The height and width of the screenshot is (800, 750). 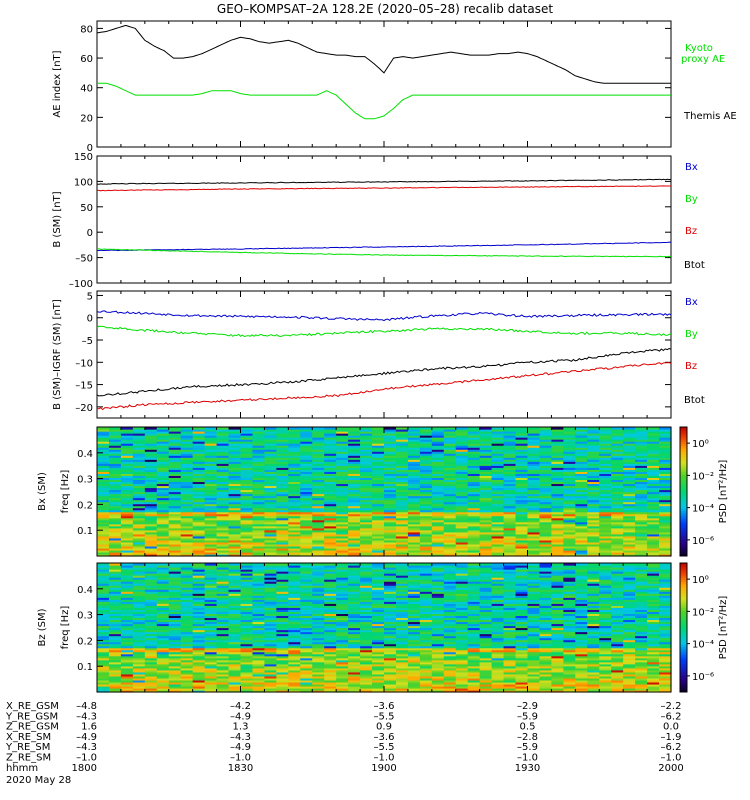 What do you see at coordinates (694, 400) in the screenshot?
I see `legend-btot: Btot` at bounding box center [694, 400].